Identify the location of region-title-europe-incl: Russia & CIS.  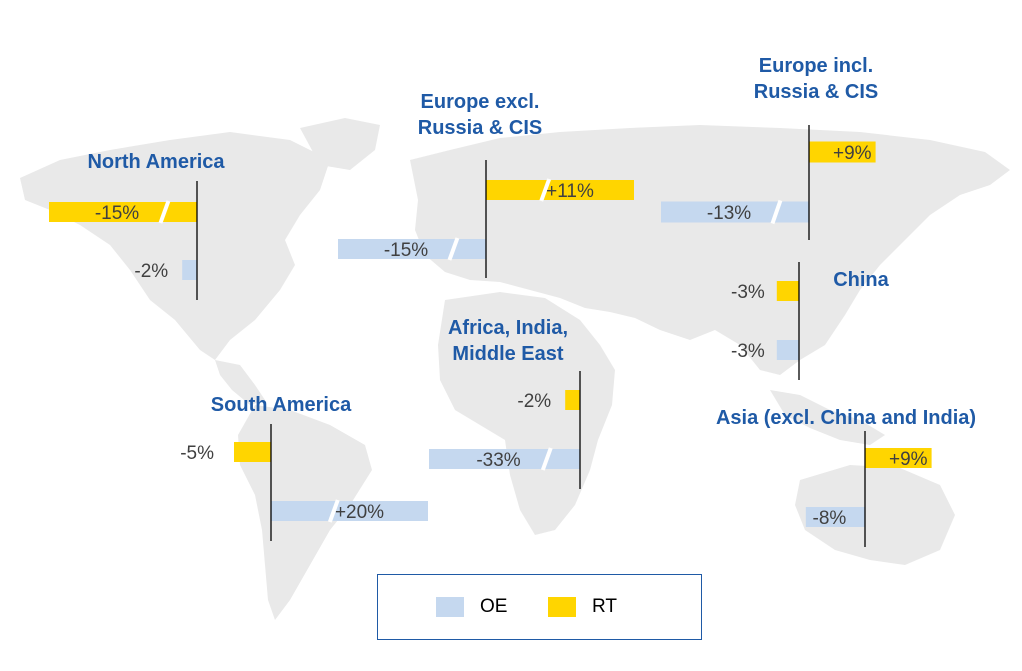
(816, 92).